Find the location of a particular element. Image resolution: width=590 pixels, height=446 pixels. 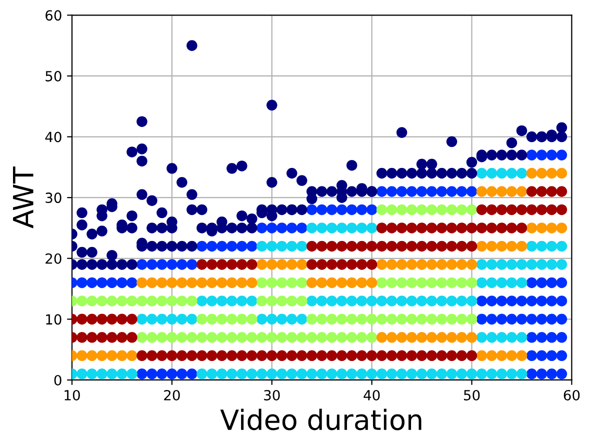

x-tick-label: 20 is located at coordinates (172, 395).